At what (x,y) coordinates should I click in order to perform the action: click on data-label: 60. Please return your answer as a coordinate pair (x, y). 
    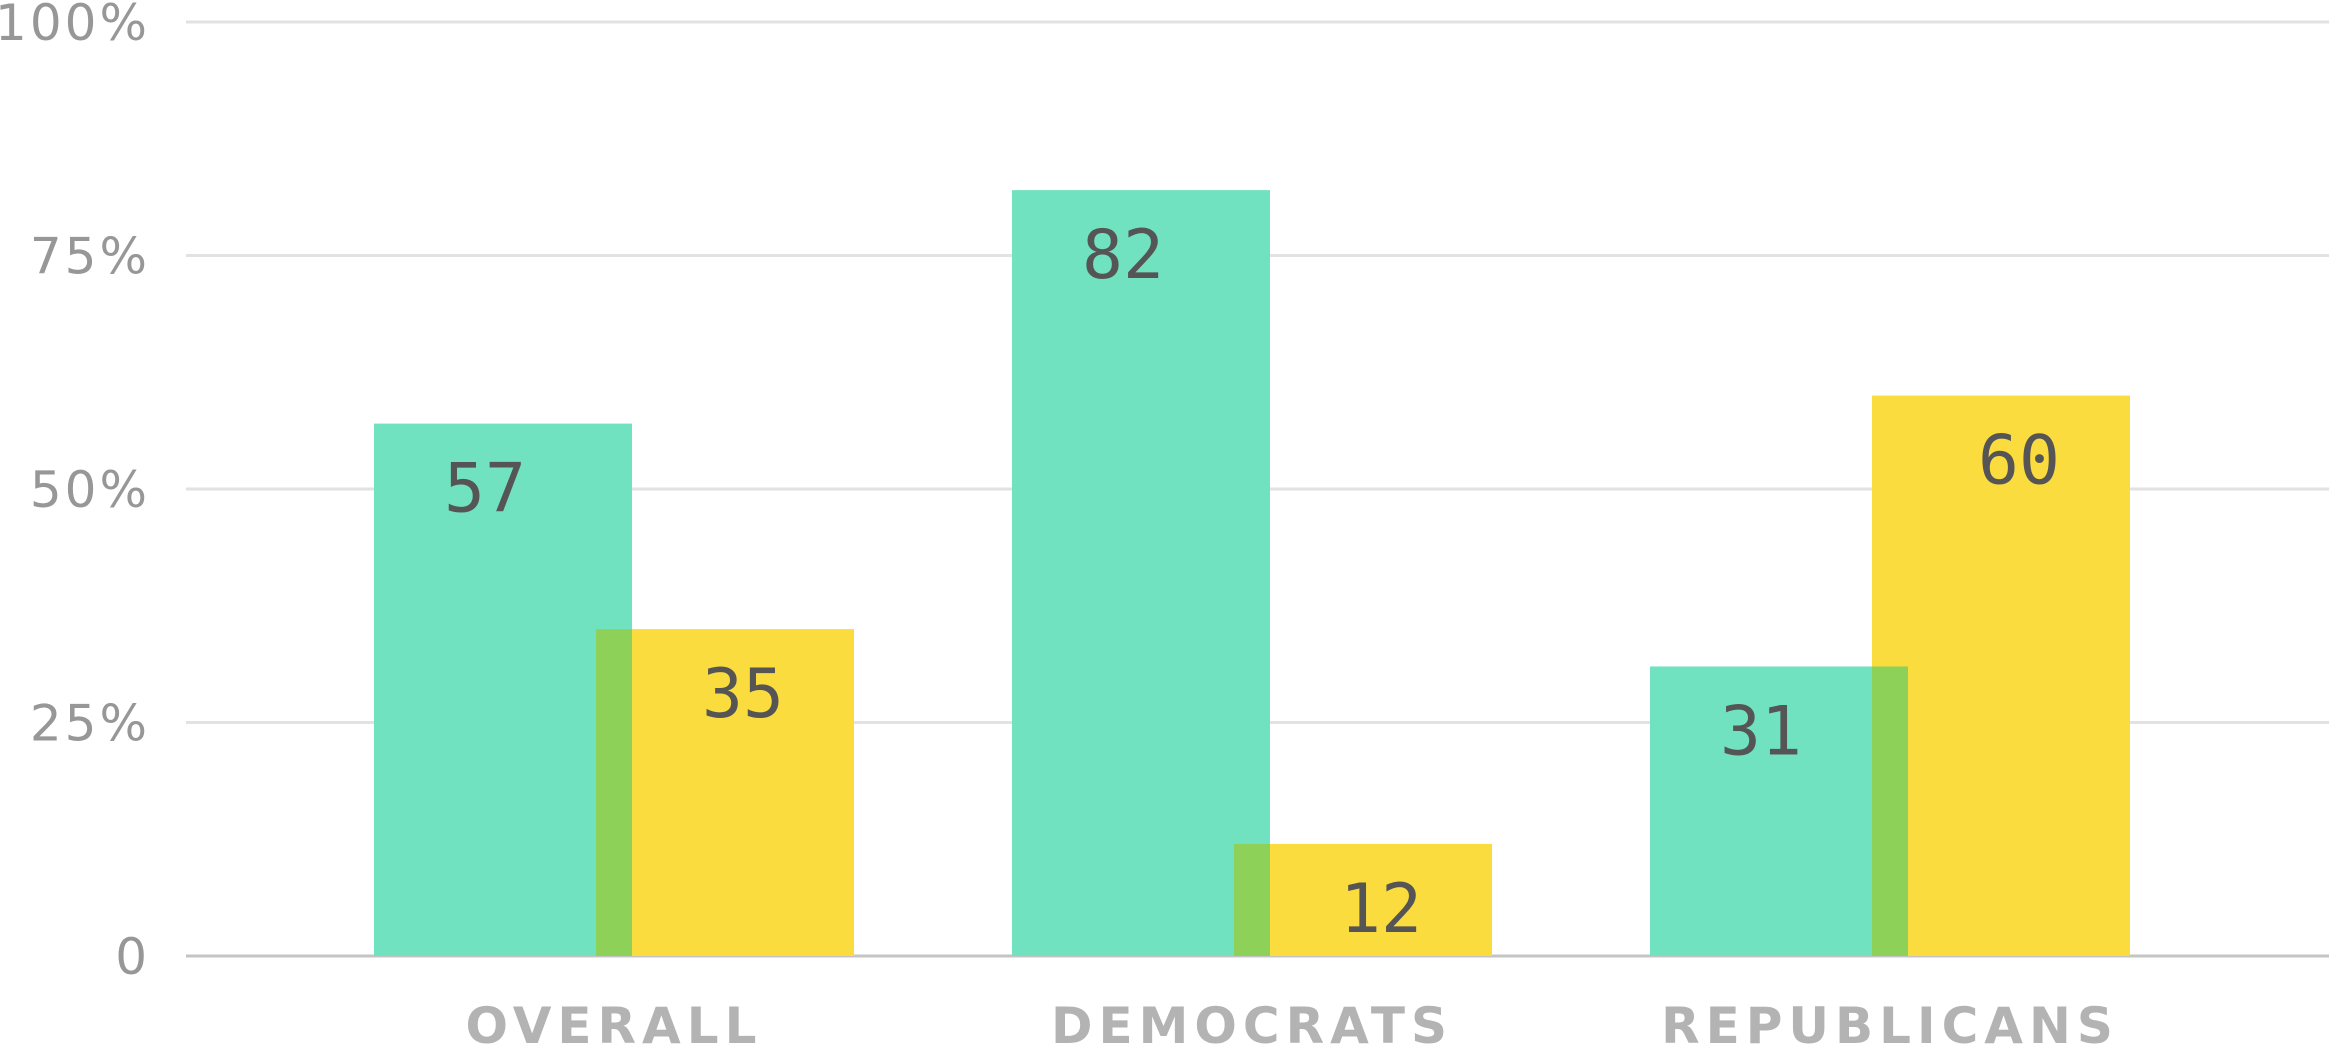
    Looking at the image, I should click on (2019, 461).